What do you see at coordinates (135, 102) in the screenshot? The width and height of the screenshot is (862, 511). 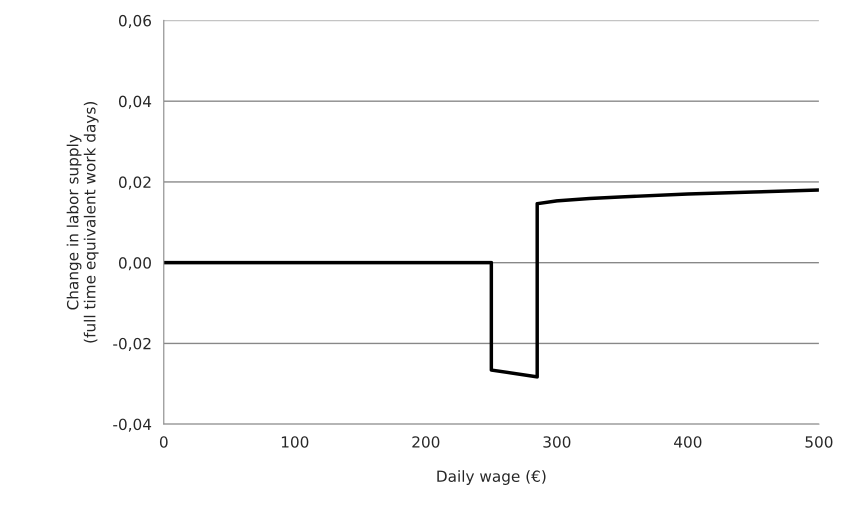 I see `y-tick-label: 0,04` at bounding box center [135, 102].